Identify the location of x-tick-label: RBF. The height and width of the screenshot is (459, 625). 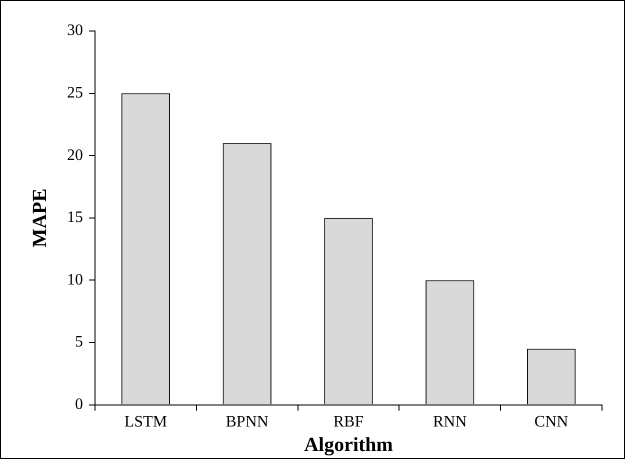
(348, 422).